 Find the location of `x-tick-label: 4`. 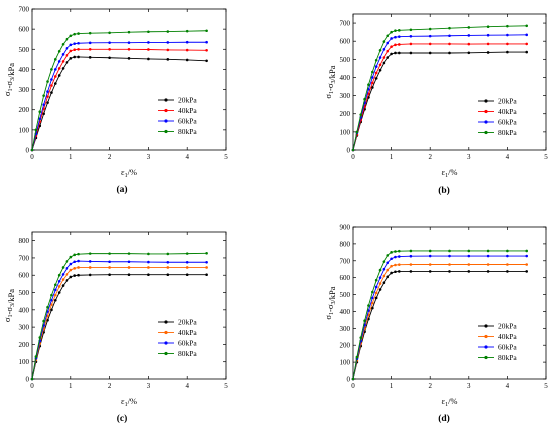

x-tick-label: 4 is located at coordinates (508, 157).